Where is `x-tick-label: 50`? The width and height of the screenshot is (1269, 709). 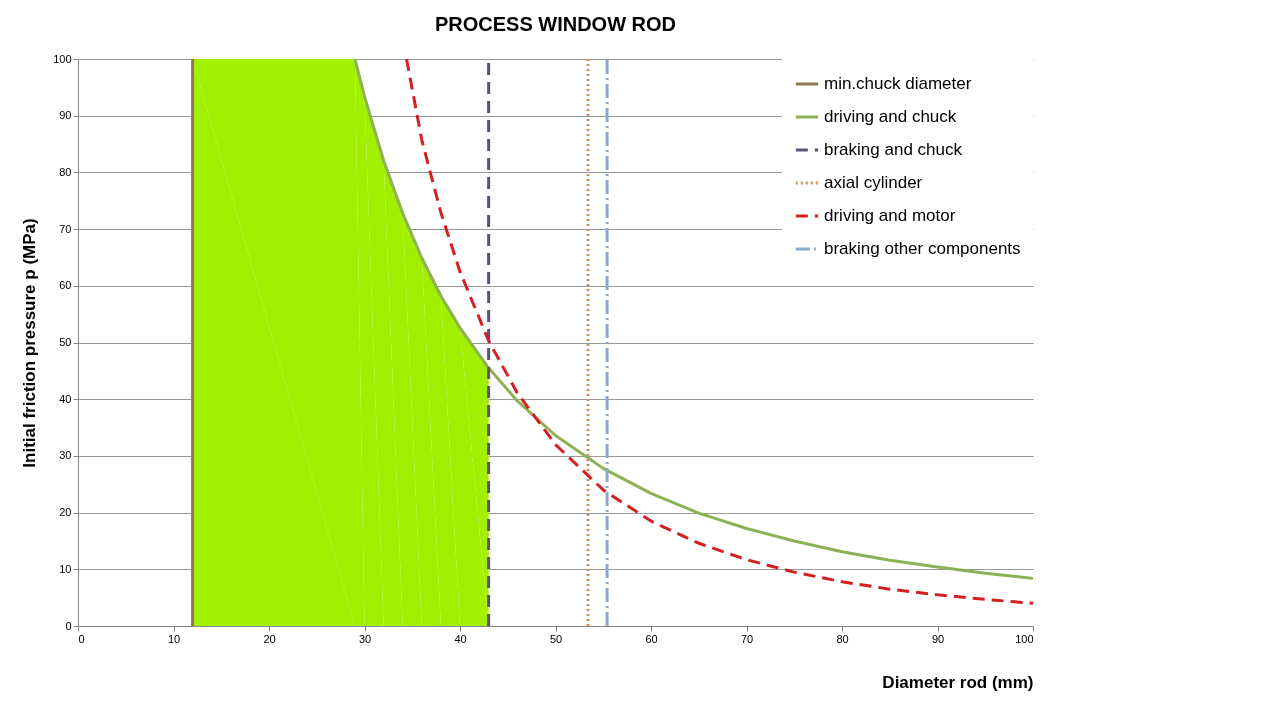
x-tick-label: 50 is located at coordinates (556, 638).